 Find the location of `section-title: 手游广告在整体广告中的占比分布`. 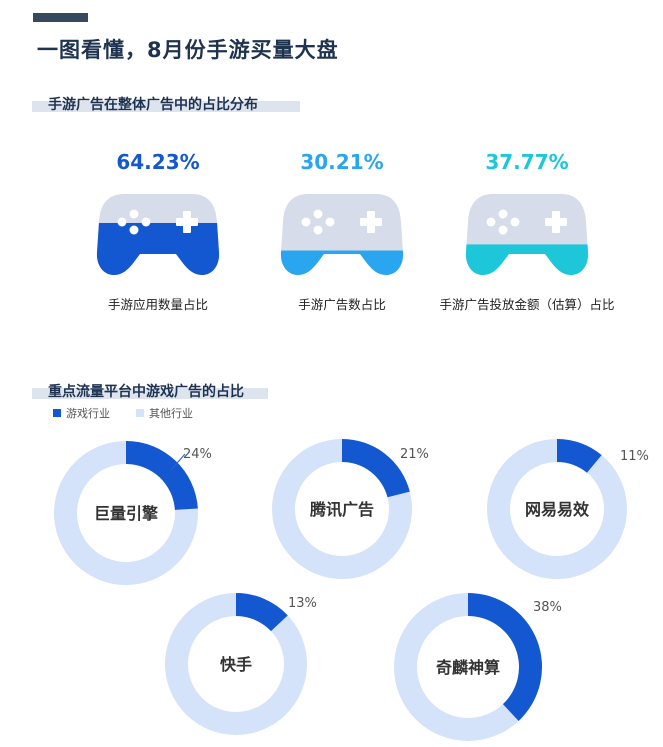

section-title: 手游广告在整体广告中的占比分布 is located at coordinates (153, 105).